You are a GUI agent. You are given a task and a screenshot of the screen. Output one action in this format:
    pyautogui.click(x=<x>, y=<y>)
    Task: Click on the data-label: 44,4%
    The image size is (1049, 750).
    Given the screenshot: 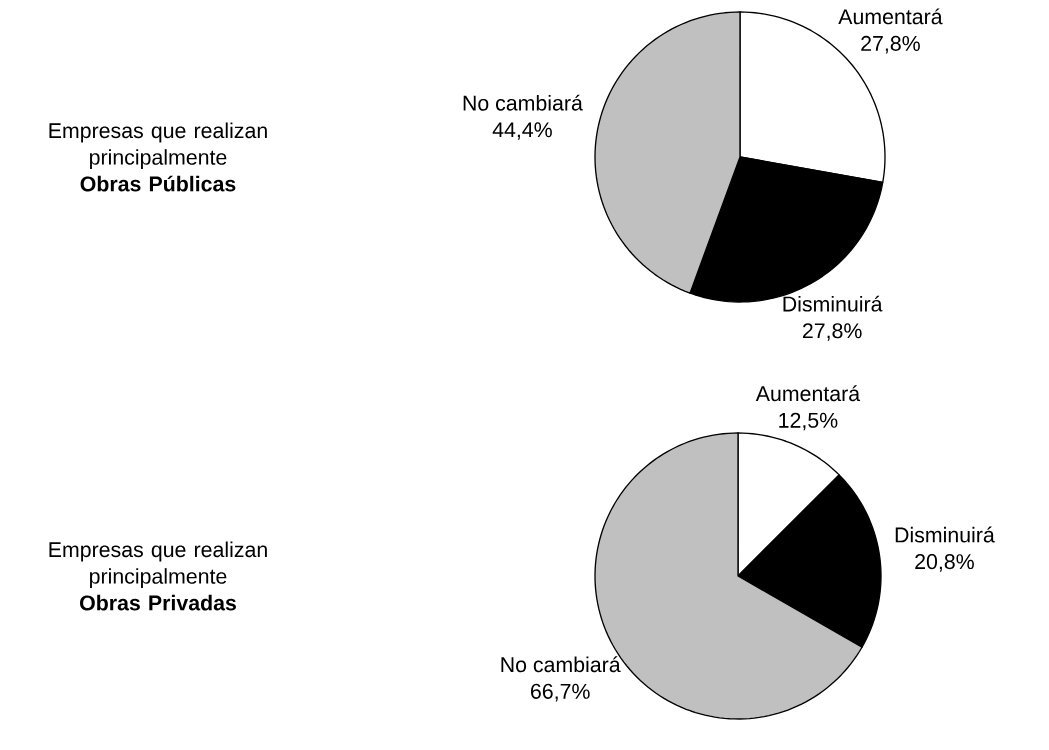 What is the action you would take?
    pyautogui.click(x=522, y=131)
    